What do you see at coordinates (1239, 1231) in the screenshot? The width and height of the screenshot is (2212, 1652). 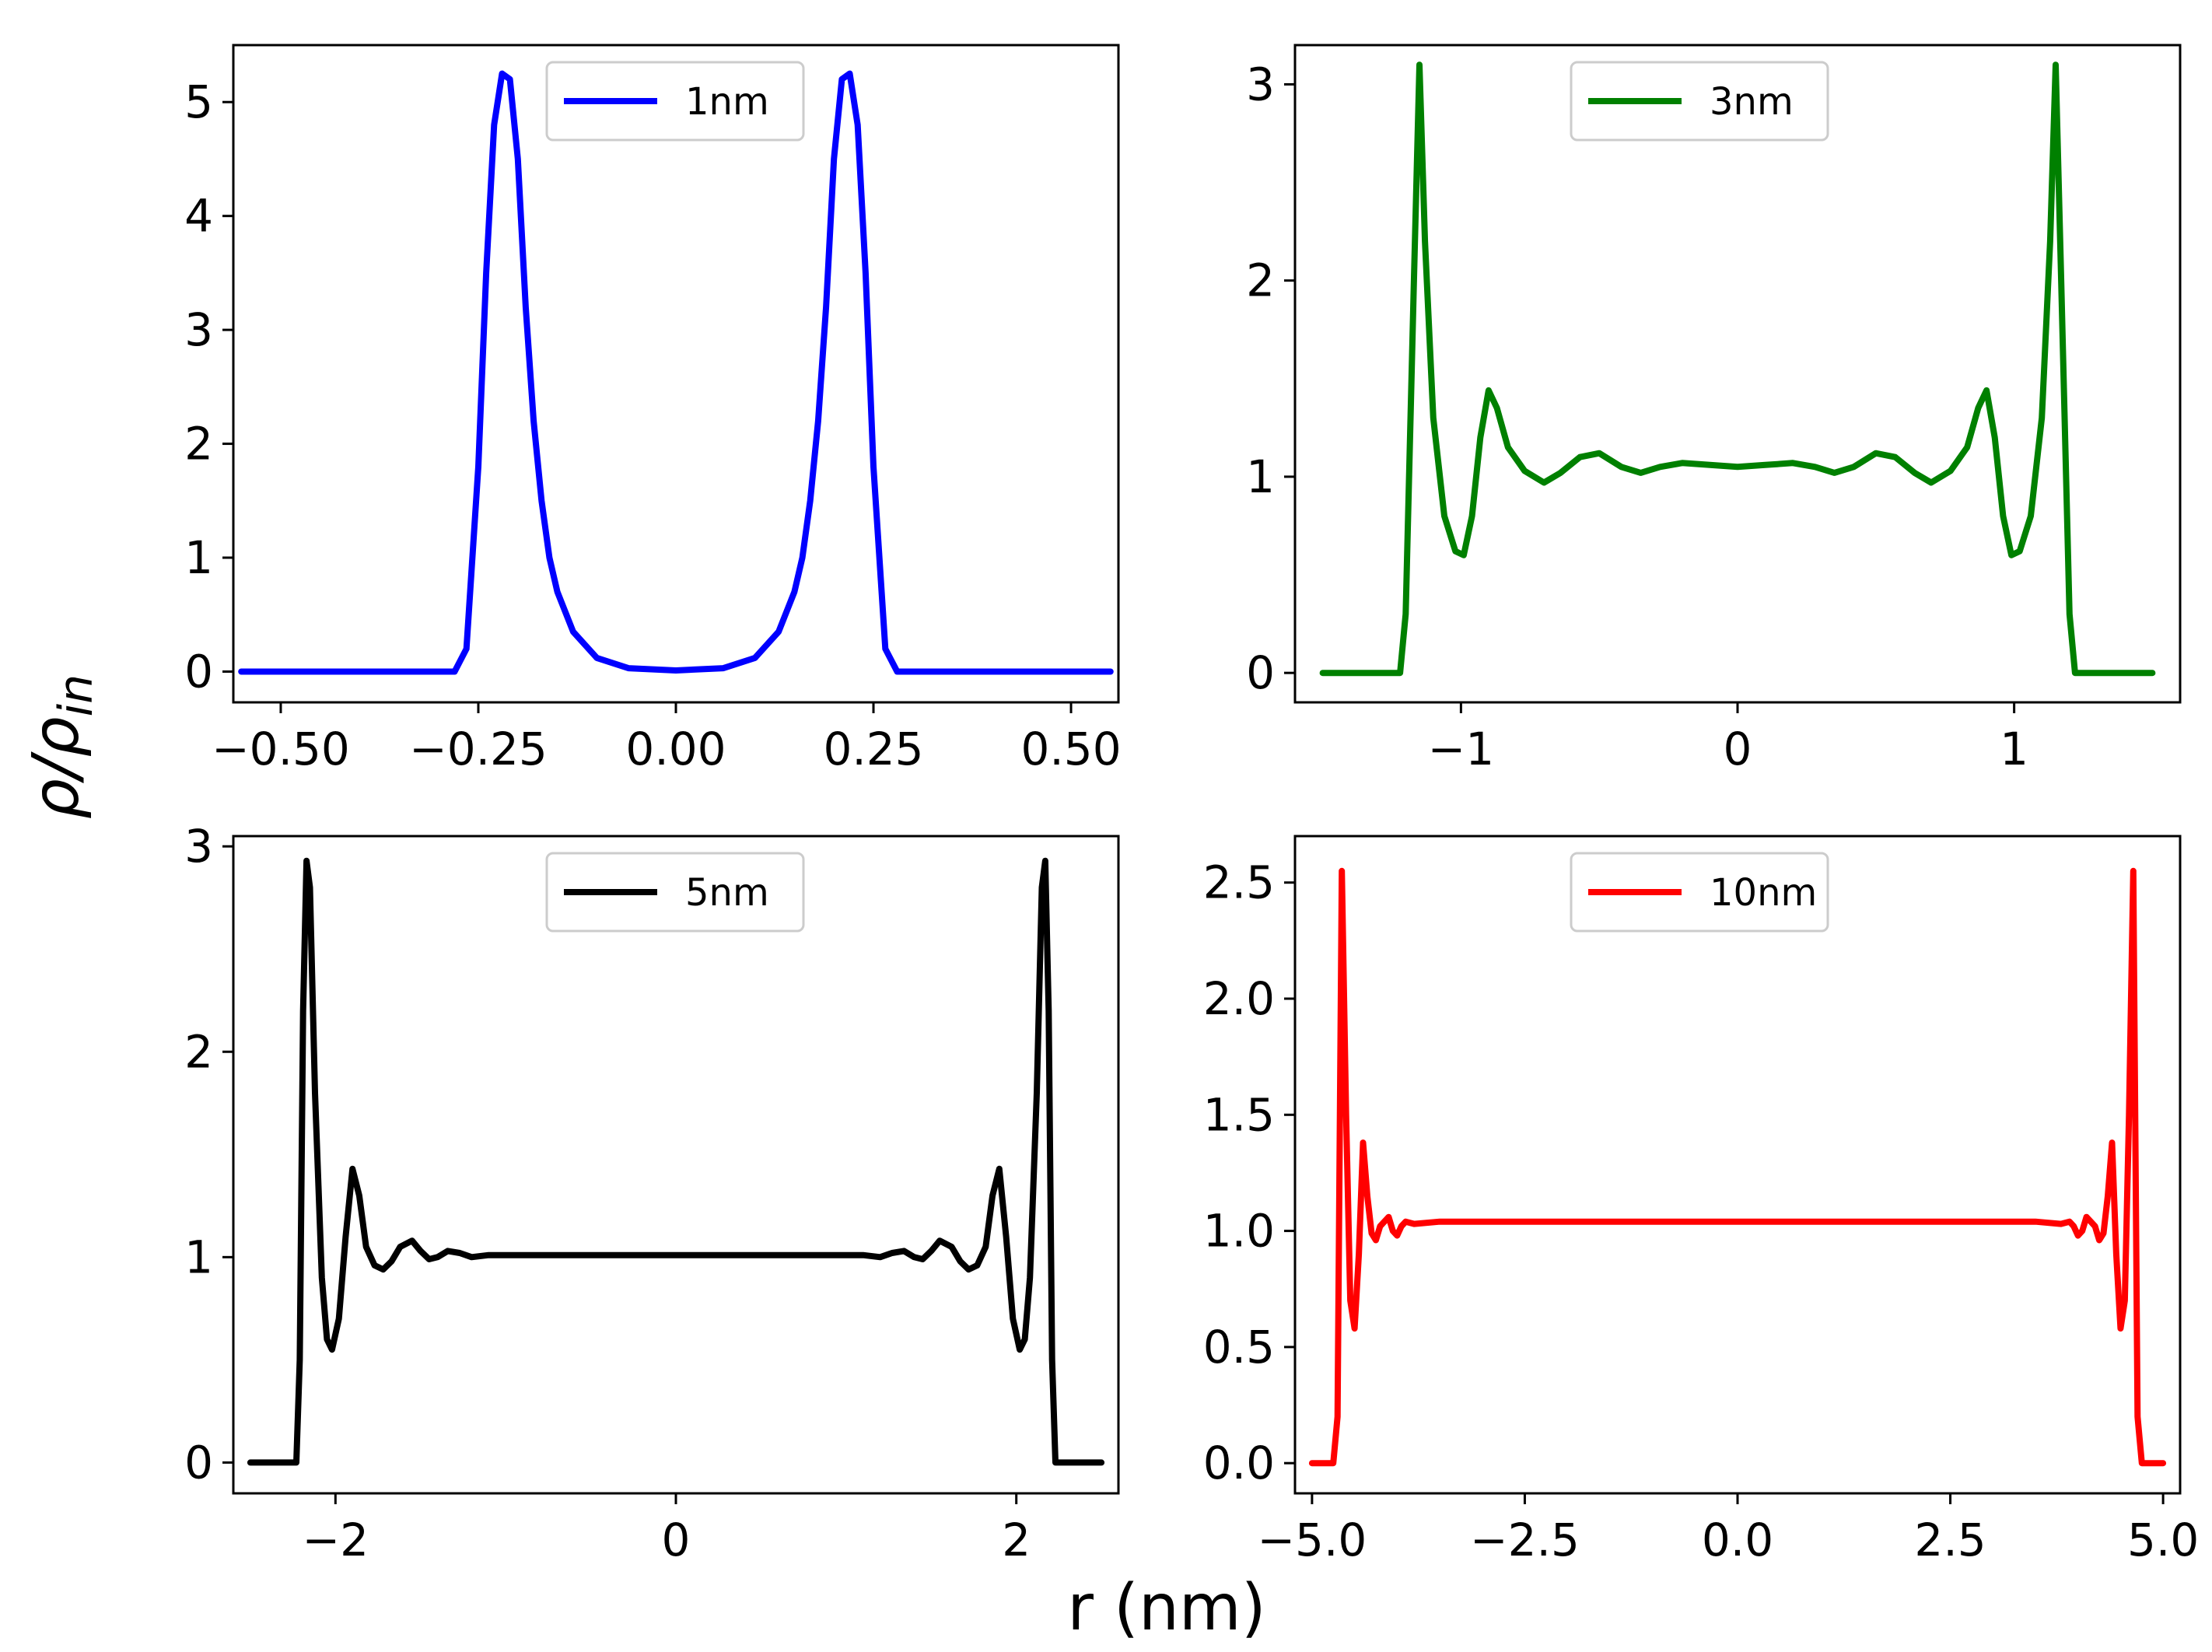 I see `y-tick-label: 1.0` at bounding box center [1239, 1231].